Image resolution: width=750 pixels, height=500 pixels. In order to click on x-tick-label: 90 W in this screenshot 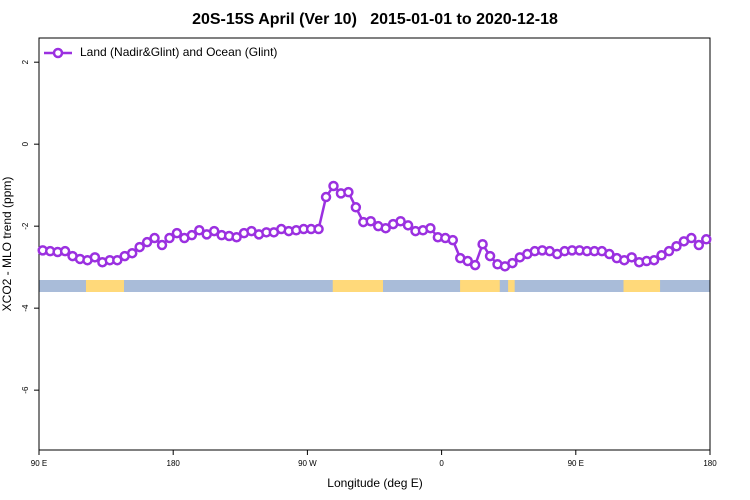, I will do `click(307, 463)`.